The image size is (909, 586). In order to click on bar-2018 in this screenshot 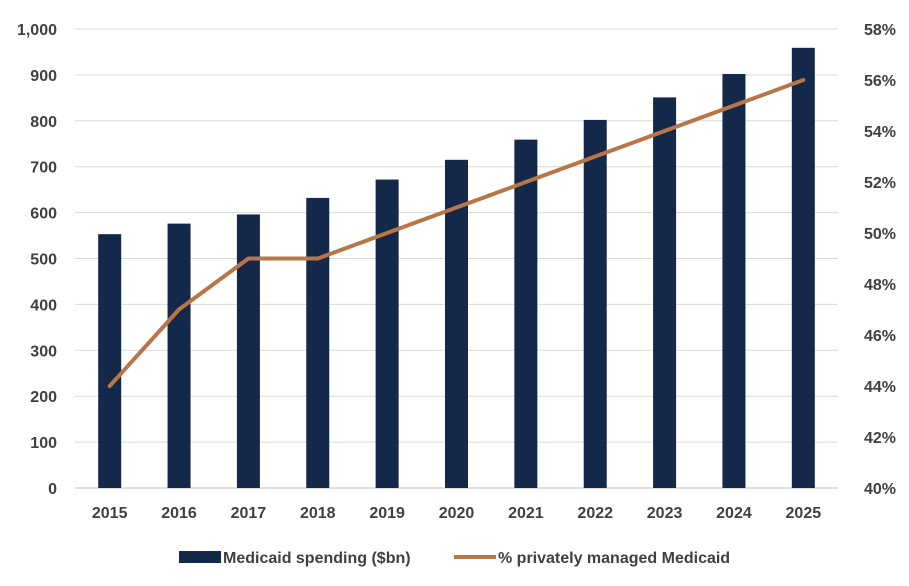, I will do `click(318, 343)`.